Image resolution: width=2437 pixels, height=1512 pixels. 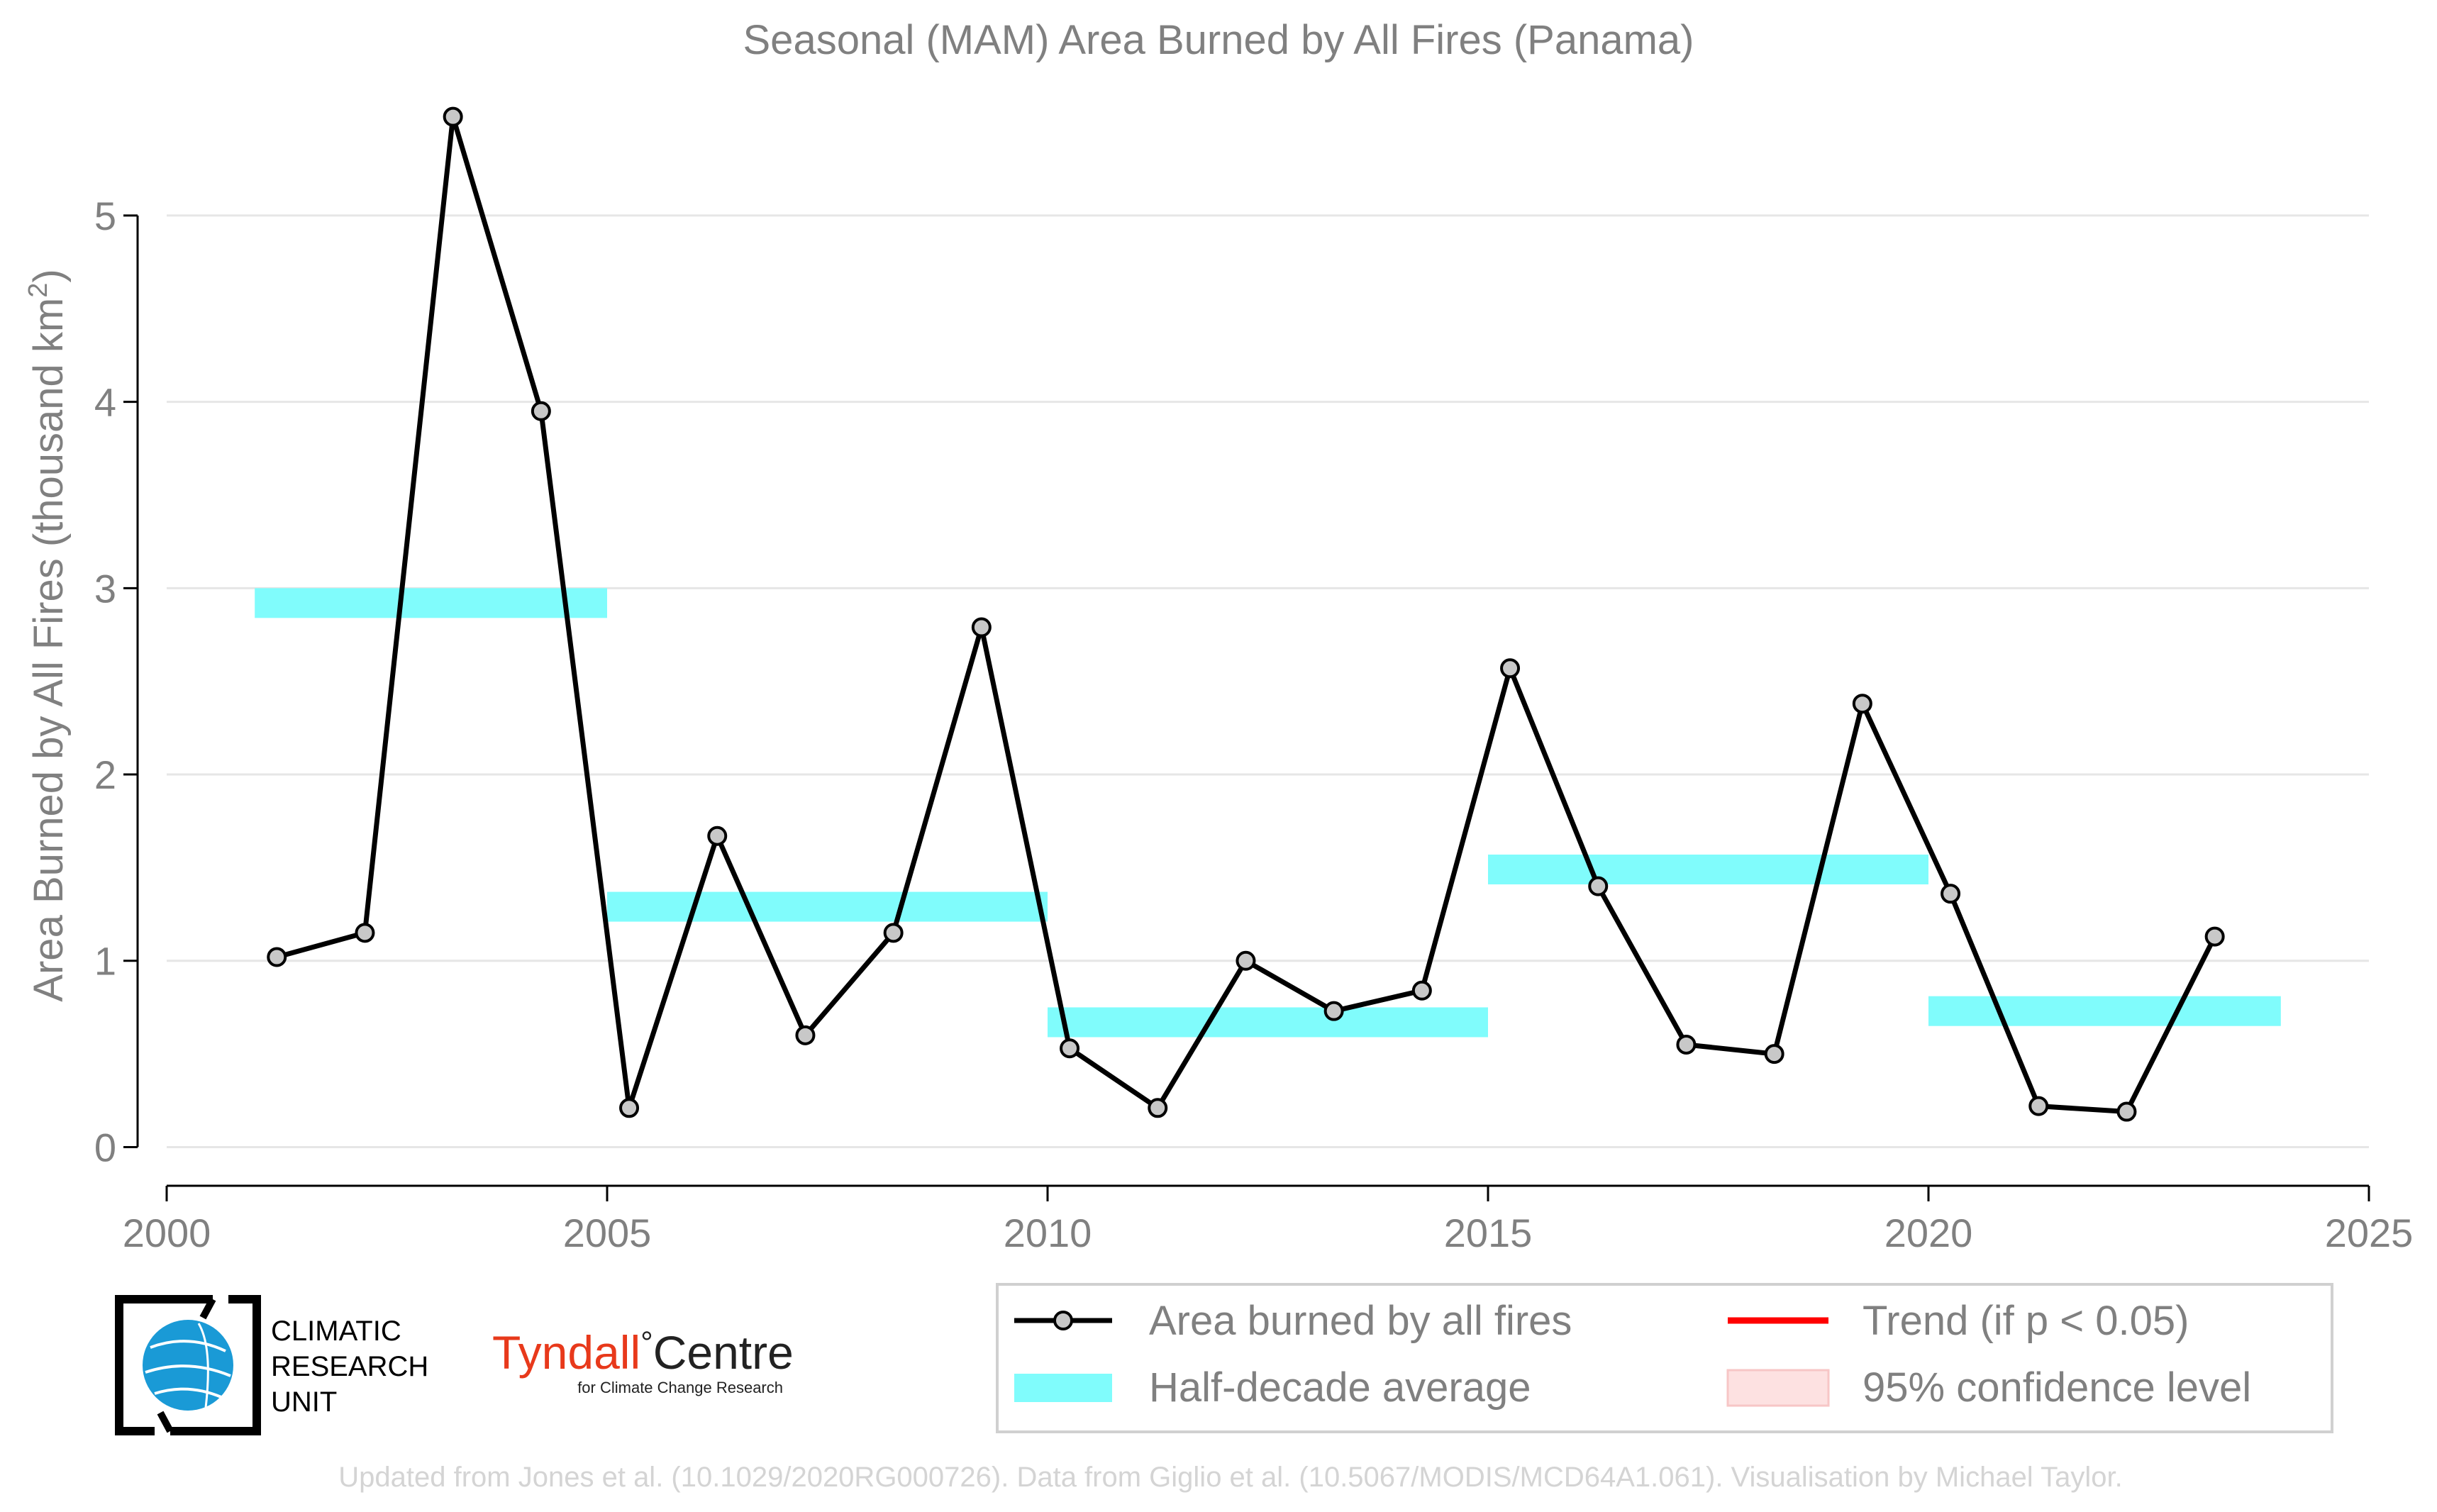 What do you see at coordinates (349, 1366) in the screenshot?
I see `cru-text-line2: RESEARCH` at bounding box center [349, 1366].